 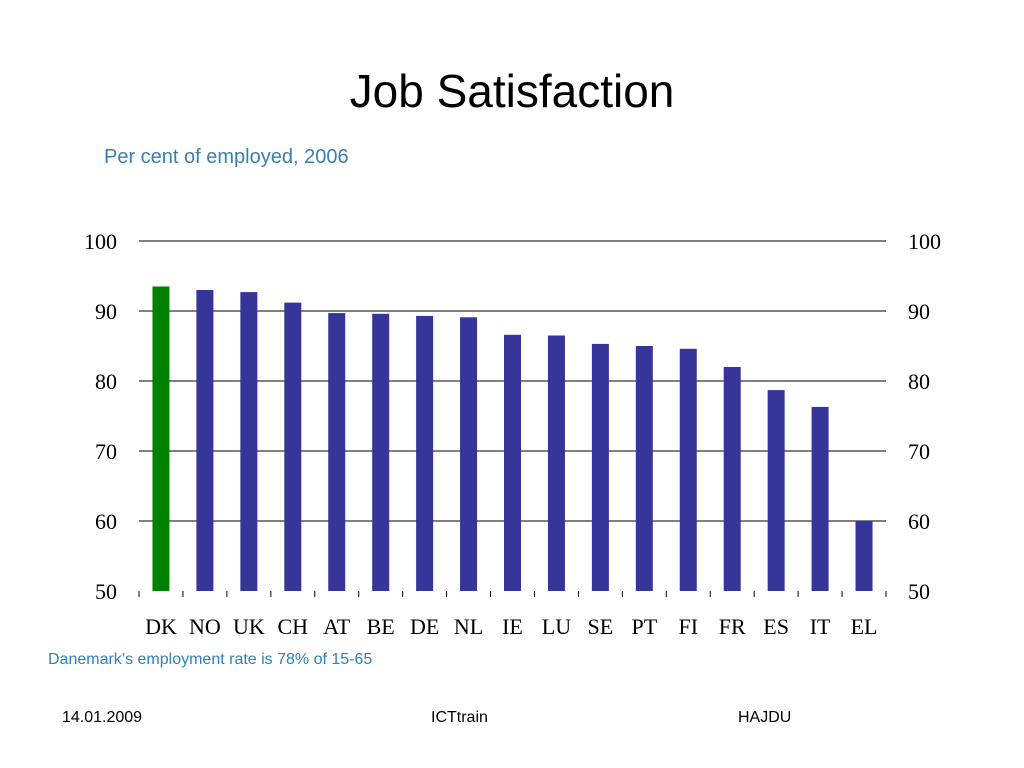 What do you see at coordinates (293, 446) in the screenshot?
I see `bar-CH` at bounding box center [293, 446].